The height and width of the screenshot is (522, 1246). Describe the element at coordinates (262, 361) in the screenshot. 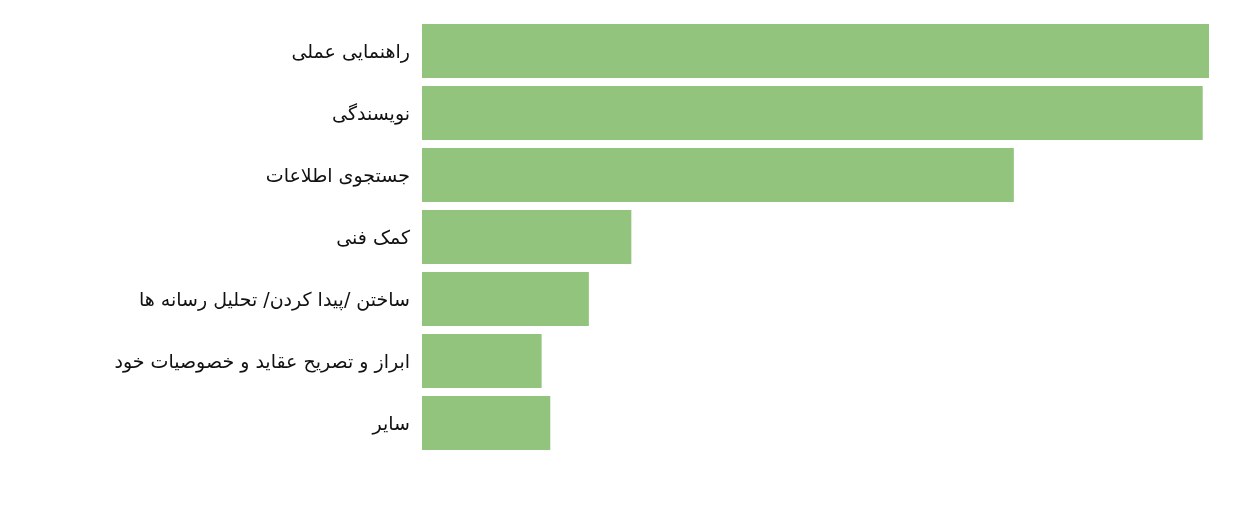

I see `y-tick-label: ابراز و تصریح عقاید و خصوصیات خود` at that location.